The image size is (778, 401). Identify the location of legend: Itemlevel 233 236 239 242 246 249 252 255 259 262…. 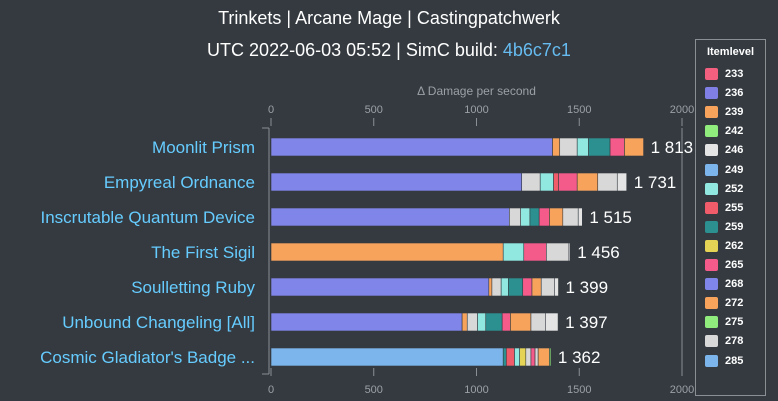
(730, 217).